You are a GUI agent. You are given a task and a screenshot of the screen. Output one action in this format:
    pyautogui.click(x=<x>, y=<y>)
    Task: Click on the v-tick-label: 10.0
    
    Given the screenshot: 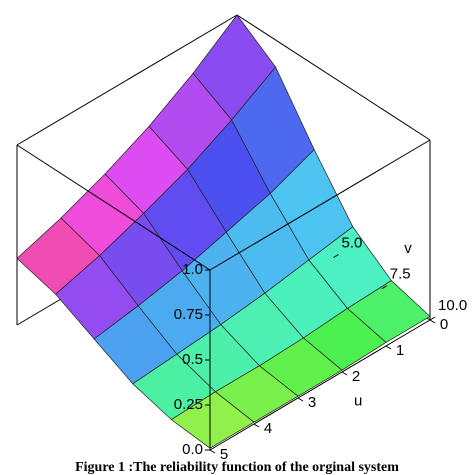 What is the action you would take?
    pyautogui.click(x=452, y=305)
    